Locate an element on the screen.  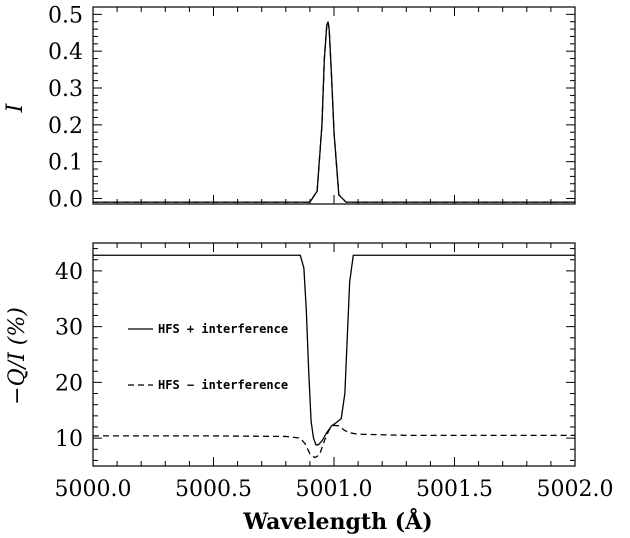
y-tick-label: 0.3 is located at coordinates (65, 89).